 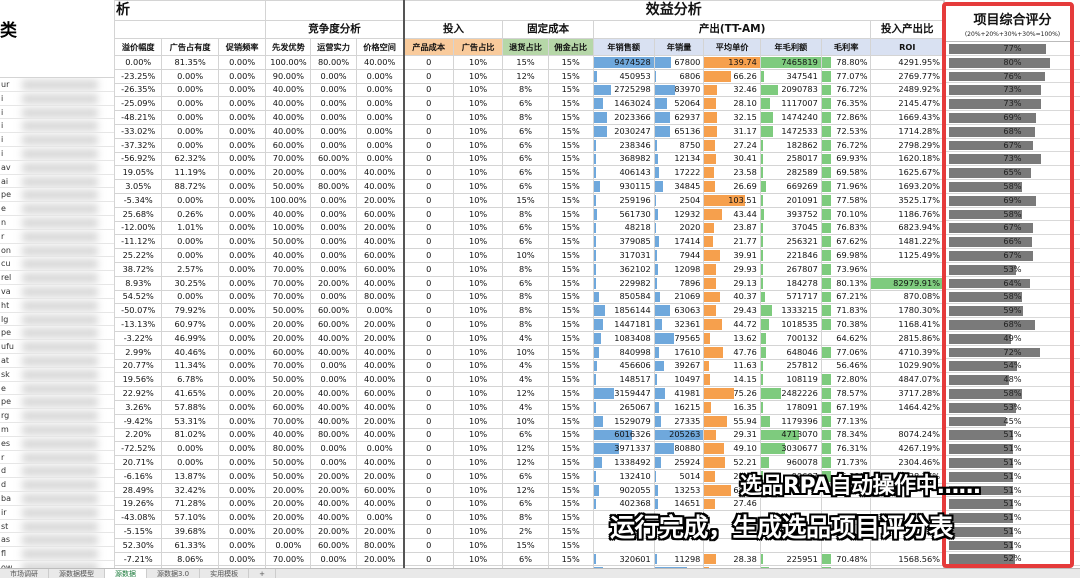 I want to click on table-cell: 80.13%, so click(x=846, y=283).